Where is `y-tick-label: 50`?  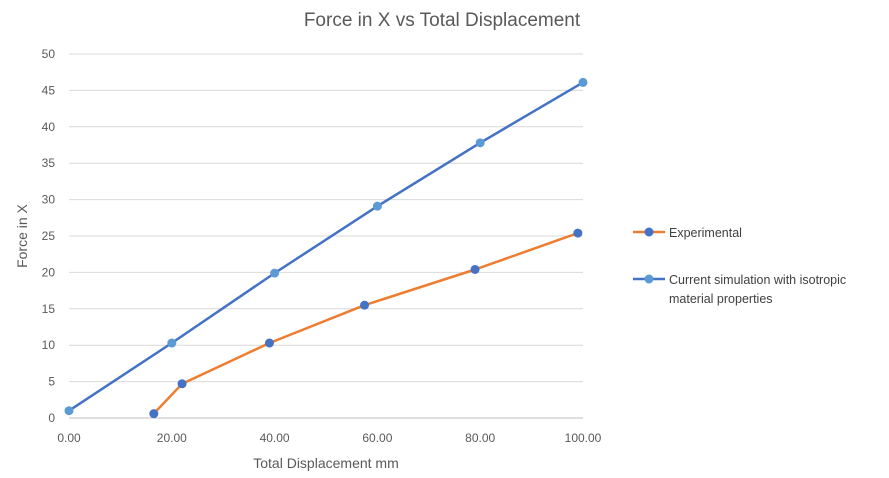
y-tick-label: 50 is located at coordinates (49, 54).